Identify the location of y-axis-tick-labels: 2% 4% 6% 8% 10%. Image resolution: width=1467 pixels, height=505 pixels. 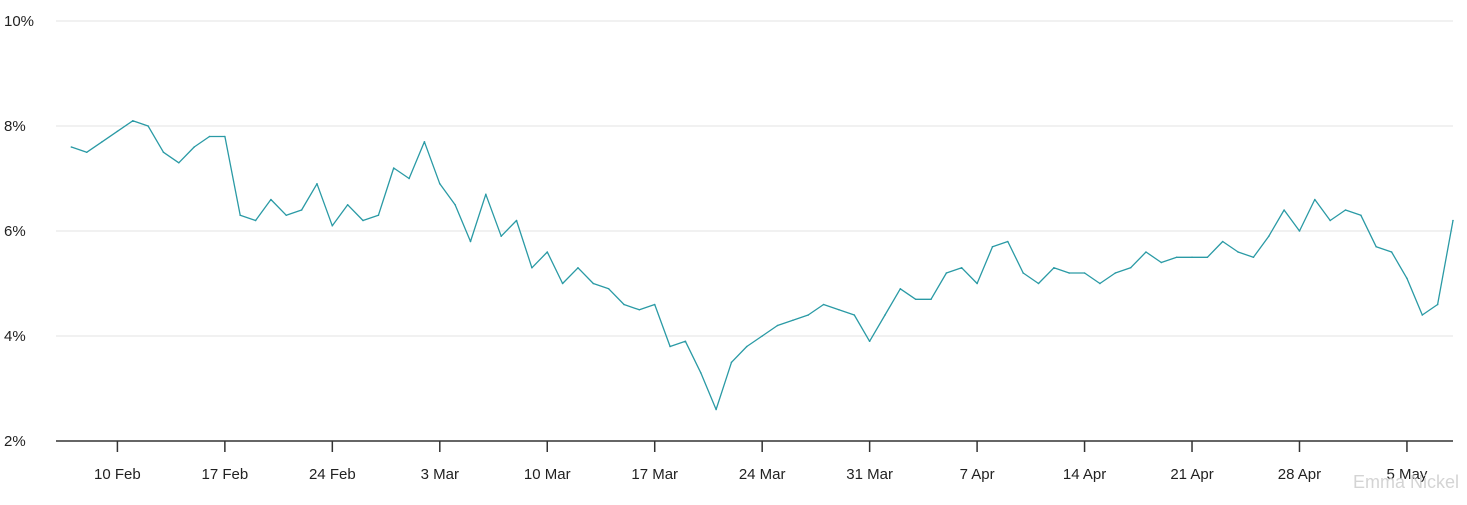
(19, 231).